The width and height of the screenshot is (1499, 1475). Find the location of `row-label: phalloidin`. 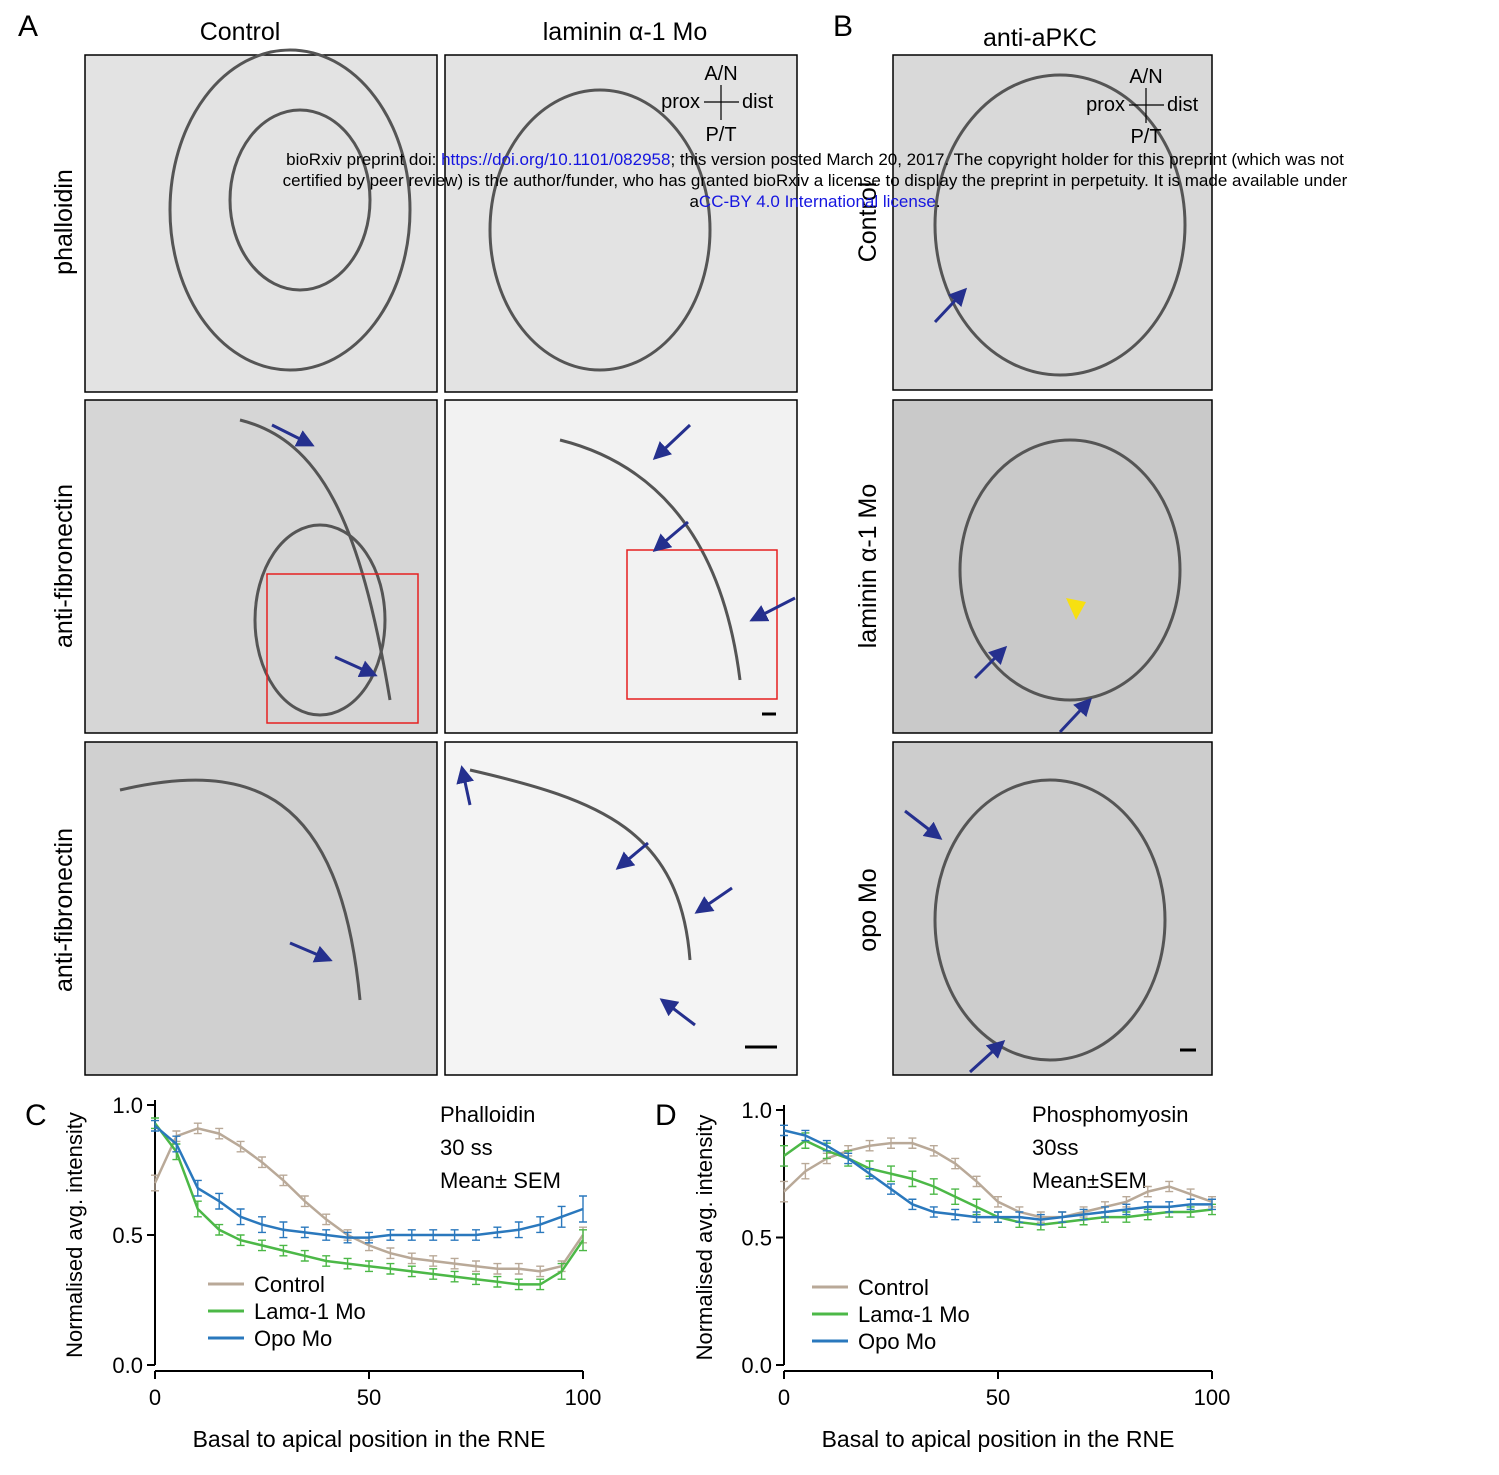

row-label: phalloidin is located at coordinates (64, 222).